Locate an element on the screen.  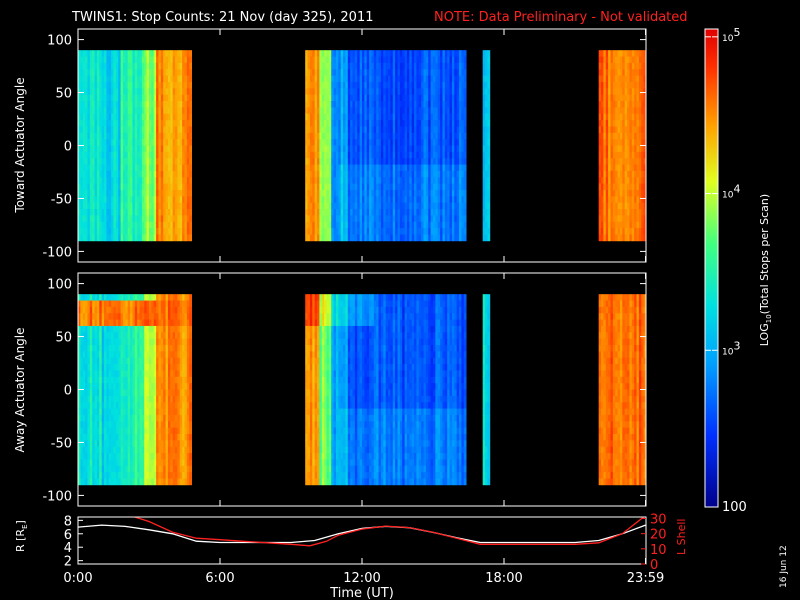
colorbar-tick-label: 10⁵ is located at coordinates (731, 35).